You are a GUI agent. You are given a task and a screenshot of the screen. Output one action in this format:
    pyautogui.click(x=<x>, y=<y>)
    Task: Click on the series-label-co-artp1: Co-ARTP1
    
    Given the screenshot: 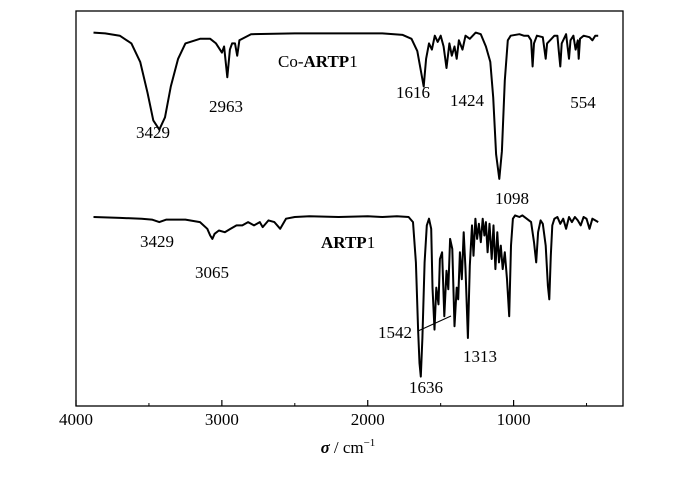 What is the action you would take?
    pyautogui.click(x=318, y=61)
    